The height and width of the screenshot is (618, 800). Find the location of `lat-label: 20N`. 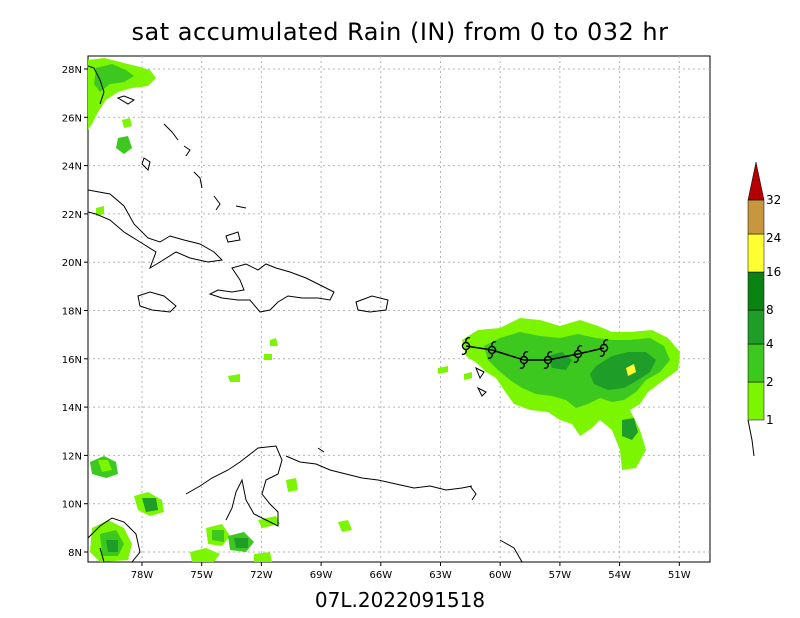

lat-label: 20N is located at coordinates (72, 263).